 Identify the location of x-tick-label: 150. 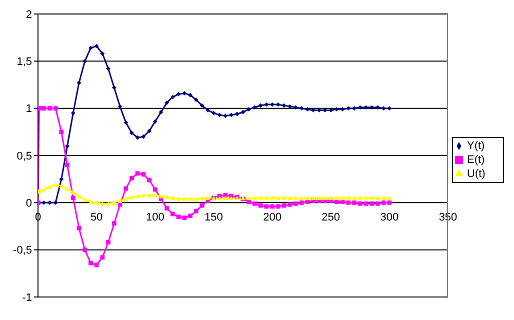
(213, 218).